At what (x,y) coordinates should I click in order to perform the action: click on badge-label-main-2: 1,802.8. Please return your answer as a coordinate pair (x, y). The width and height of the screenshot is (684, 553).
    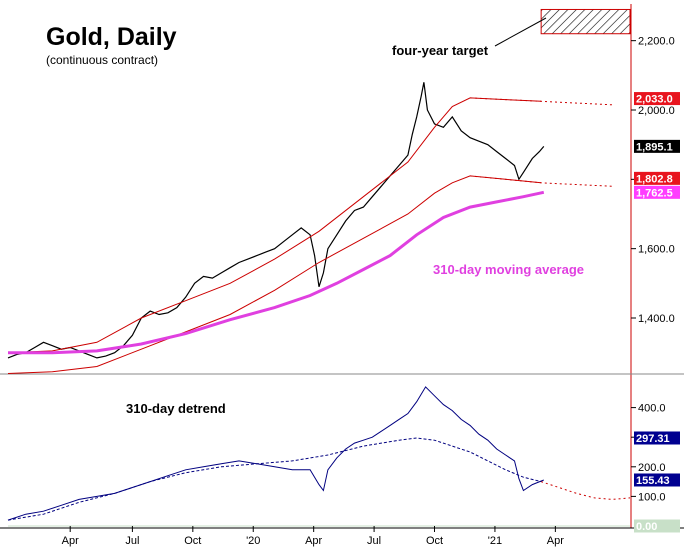
    Looking at the image, I should click on (654, 179).